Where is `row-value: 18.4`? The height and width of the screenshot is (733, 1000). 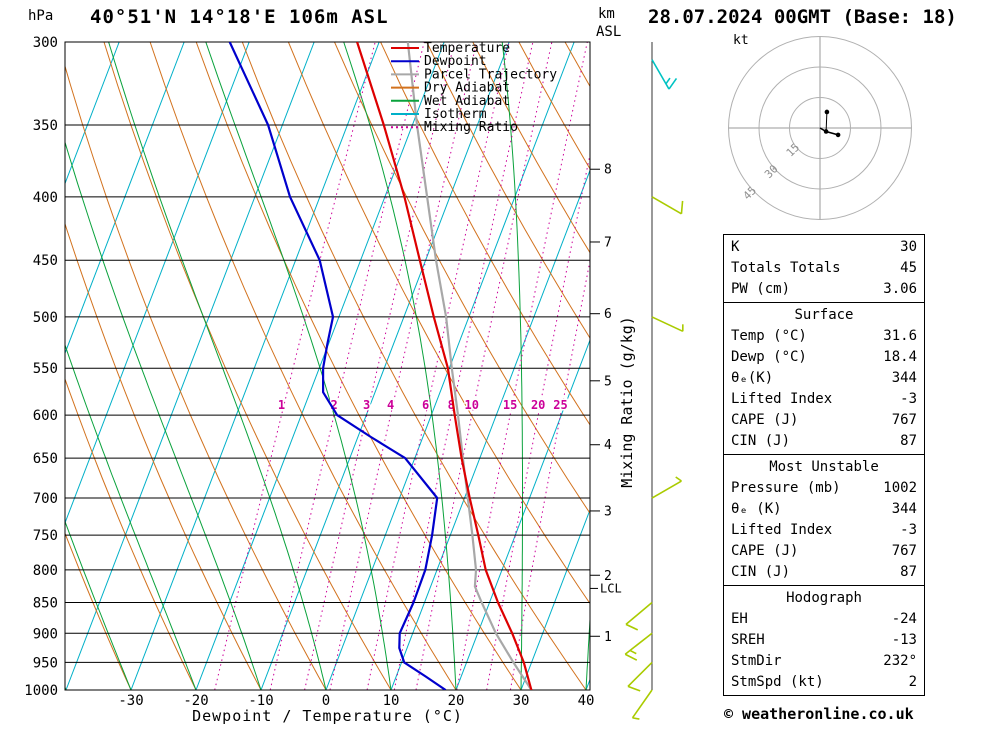
row-value: 18.4 is located at coordinates (900, 357).